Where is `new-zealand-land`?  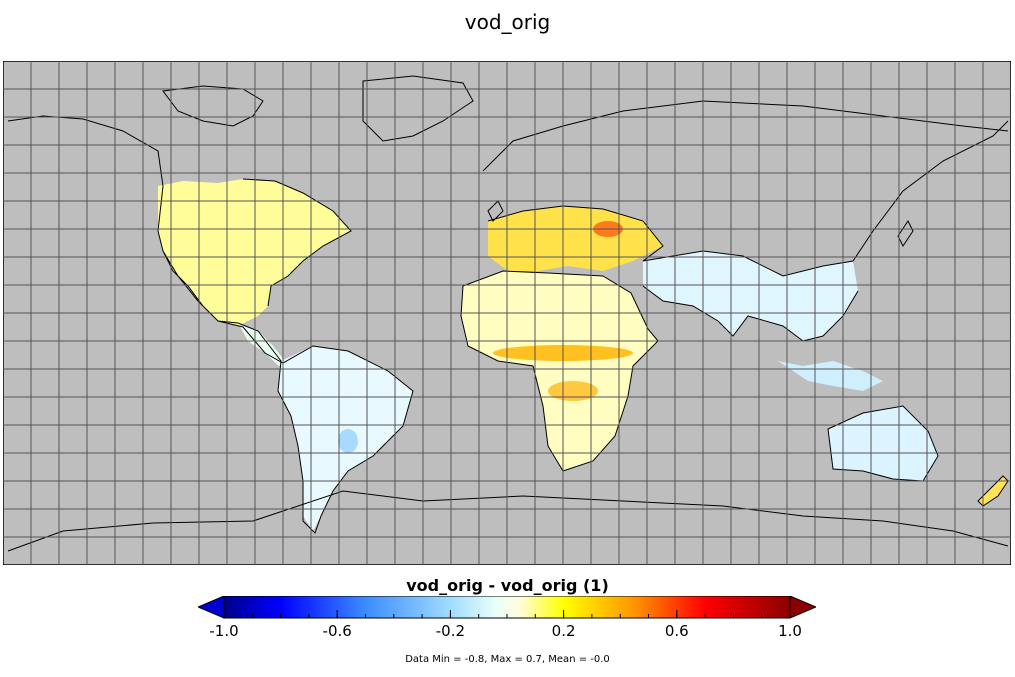
new-zealand-land is located at coordinates (993, 491).